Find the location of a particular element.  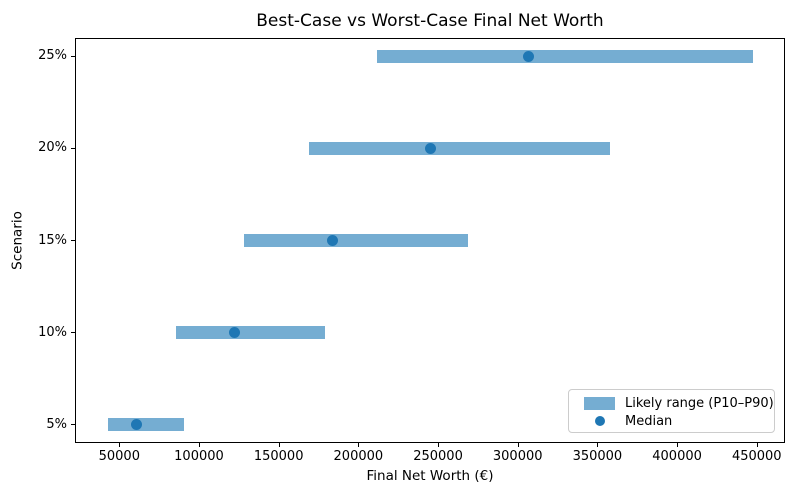

x-tick-label: 100000 is located at coordinates (199, 456).